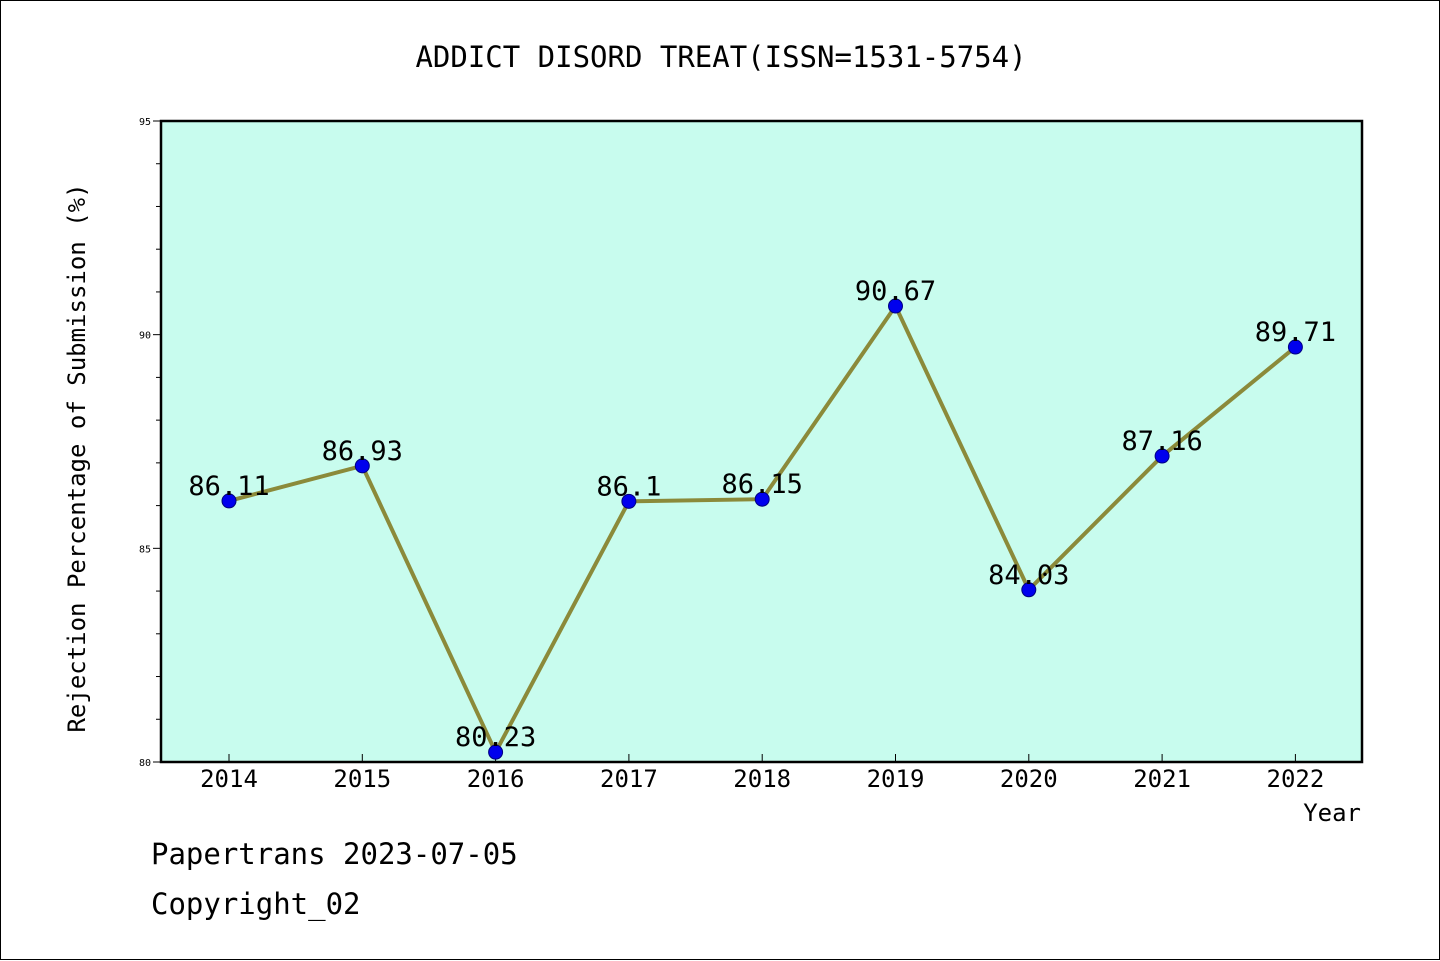 The image size is (1440, 961). I want to click on y-tick-label: 85, so click(145, 549).